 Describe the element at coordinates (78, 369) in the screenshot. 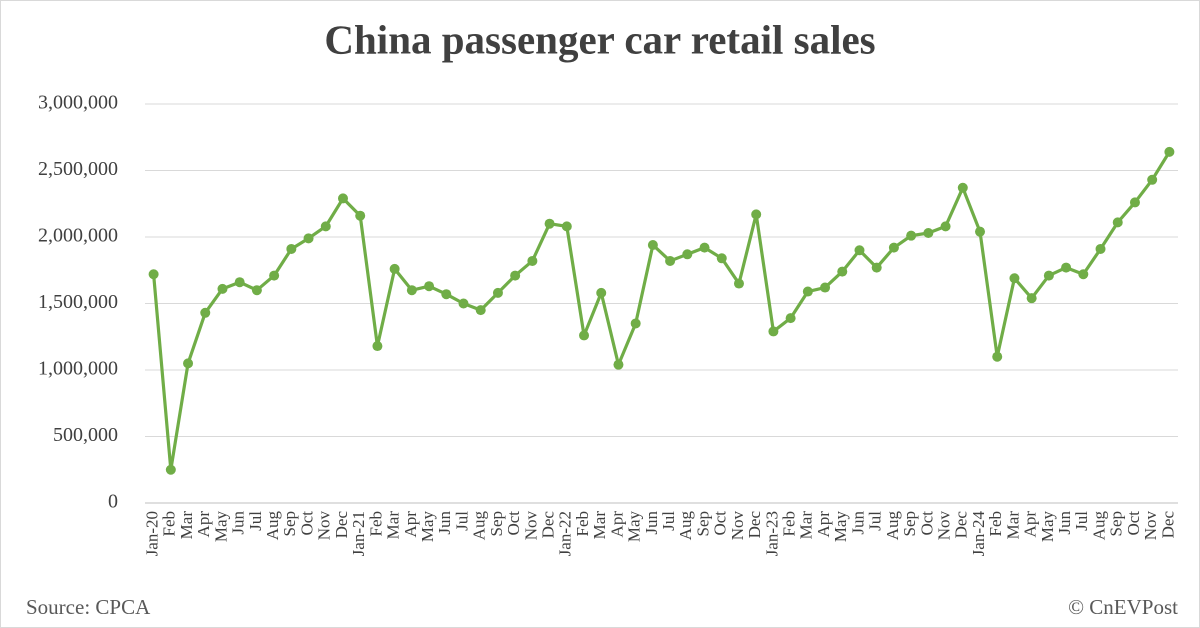

I see `y-tick-label: 1,000,000` at that location.